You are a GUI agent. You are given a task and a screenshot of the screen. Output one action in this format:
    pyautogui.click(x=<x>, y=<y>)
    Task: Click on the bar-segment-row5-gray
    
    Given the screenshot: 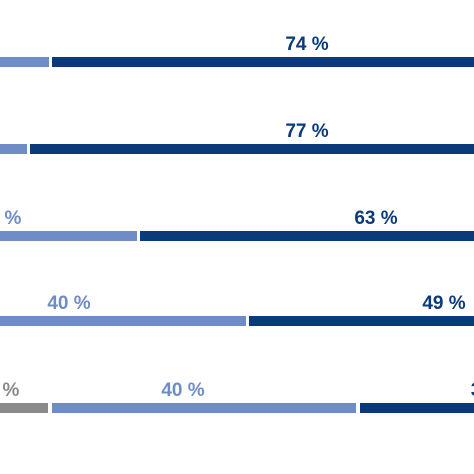 What is the action you would take?
    pyautogui.click(x=24, y=408)
    